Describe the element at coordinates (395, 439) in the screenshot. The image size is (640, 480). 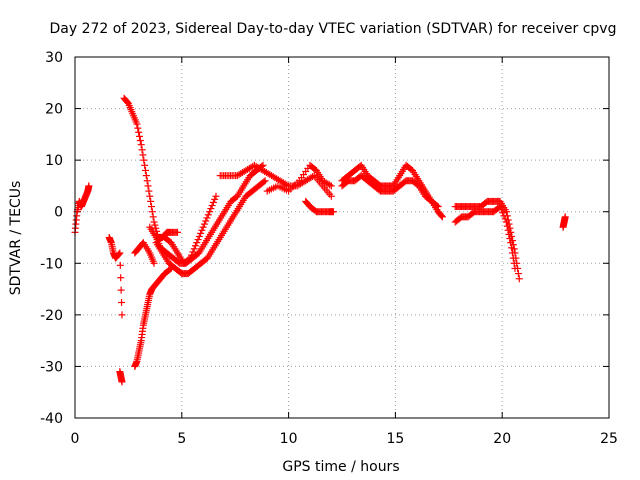
I see `x-tick-label: 15` at that location.